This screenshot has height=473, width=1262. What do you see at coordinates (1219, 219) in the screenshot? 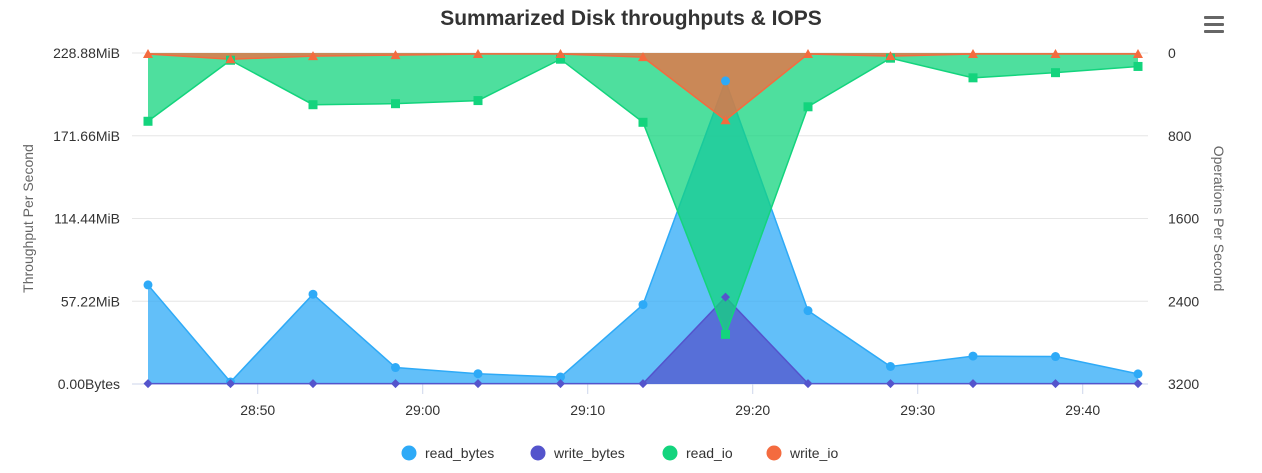
I see `y-right-axis-title: Operations Per Second` at bounding box center [1219, 219].